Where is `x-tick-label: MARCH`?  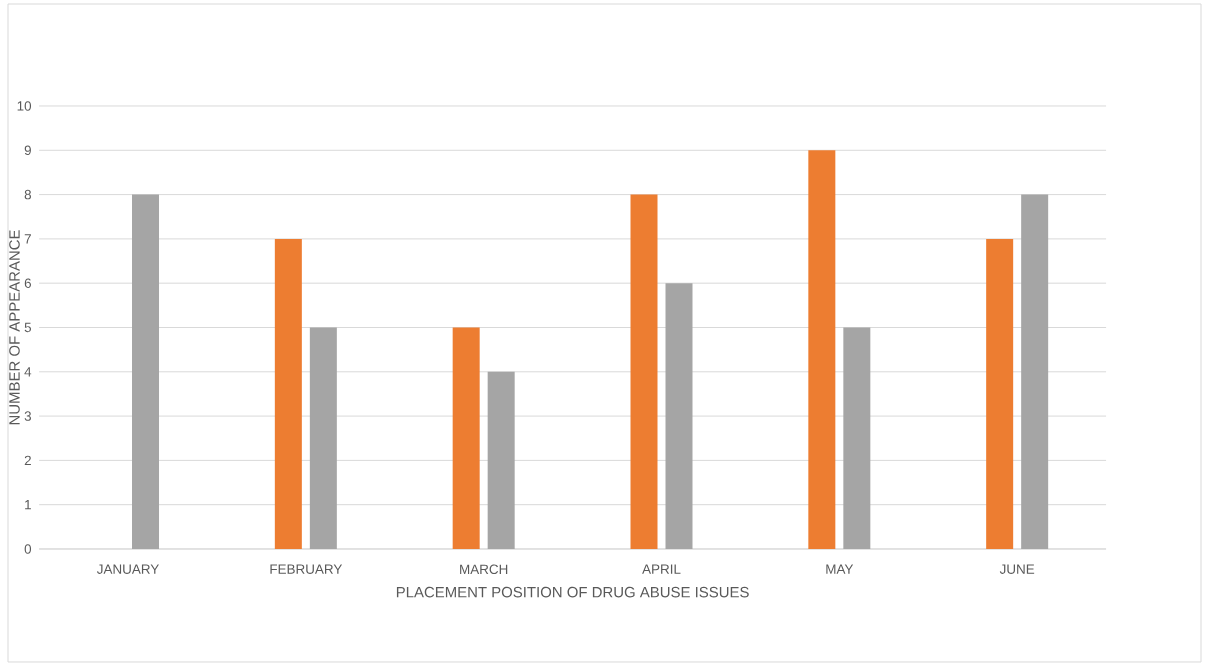
x-tick-label: MARCH is located at coordinates (484, 569).